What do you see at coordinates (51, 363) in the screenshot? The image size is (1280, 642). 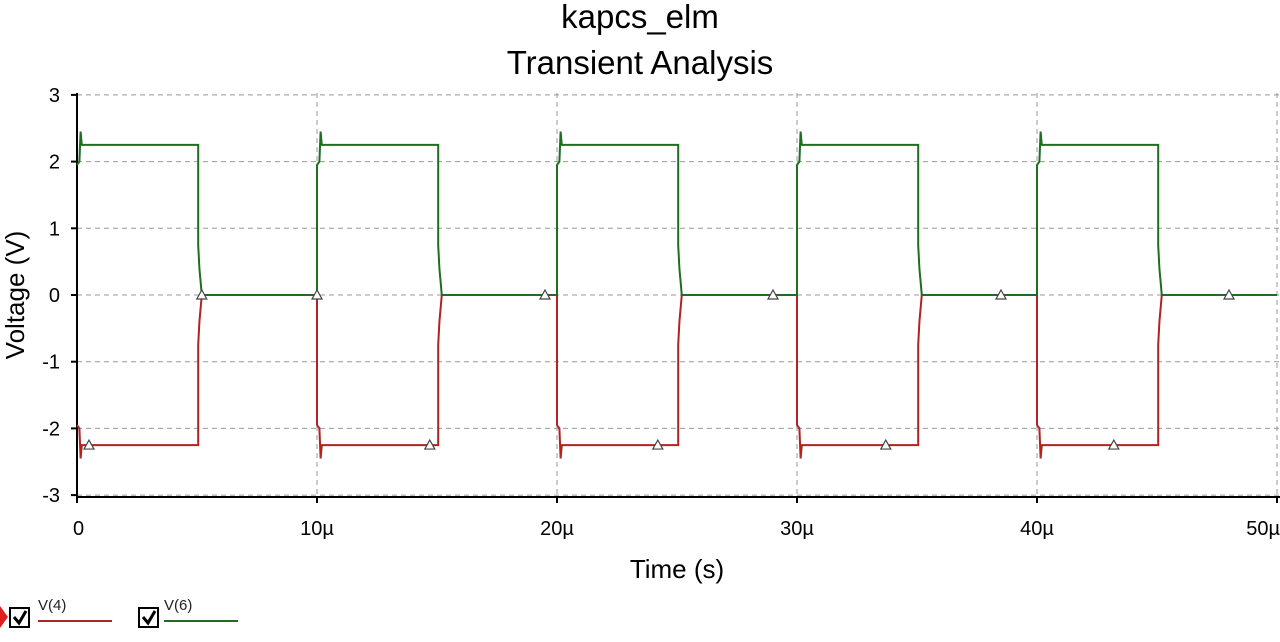 I see `y-tick-label: -1` at bounding box center [51, 363].